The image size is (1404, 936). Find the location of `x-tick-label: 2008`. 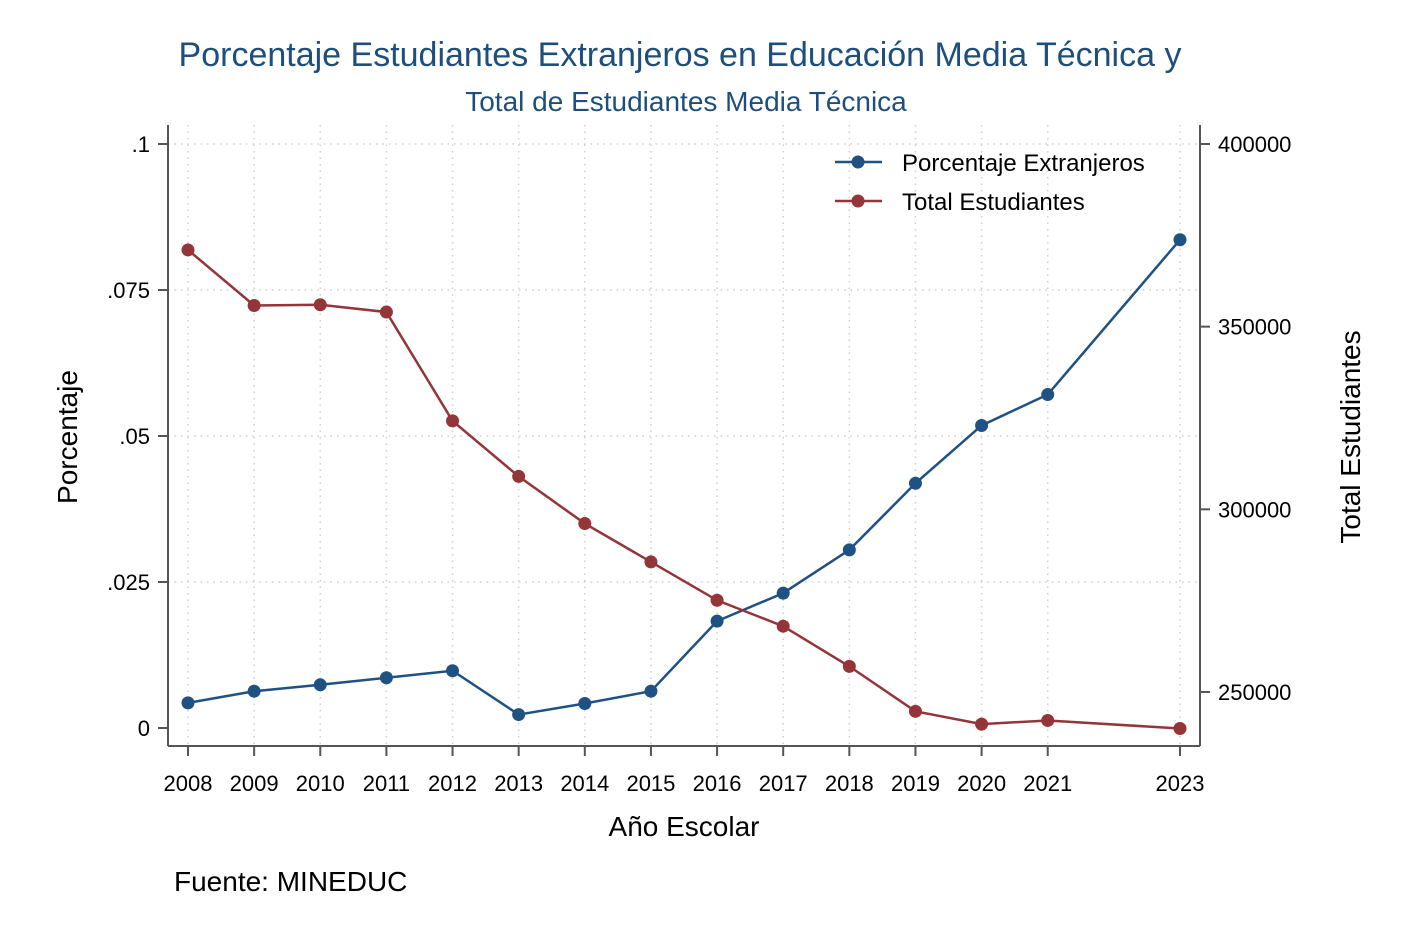

x-tick-label: 2008 is located at coordinates (188, 783).